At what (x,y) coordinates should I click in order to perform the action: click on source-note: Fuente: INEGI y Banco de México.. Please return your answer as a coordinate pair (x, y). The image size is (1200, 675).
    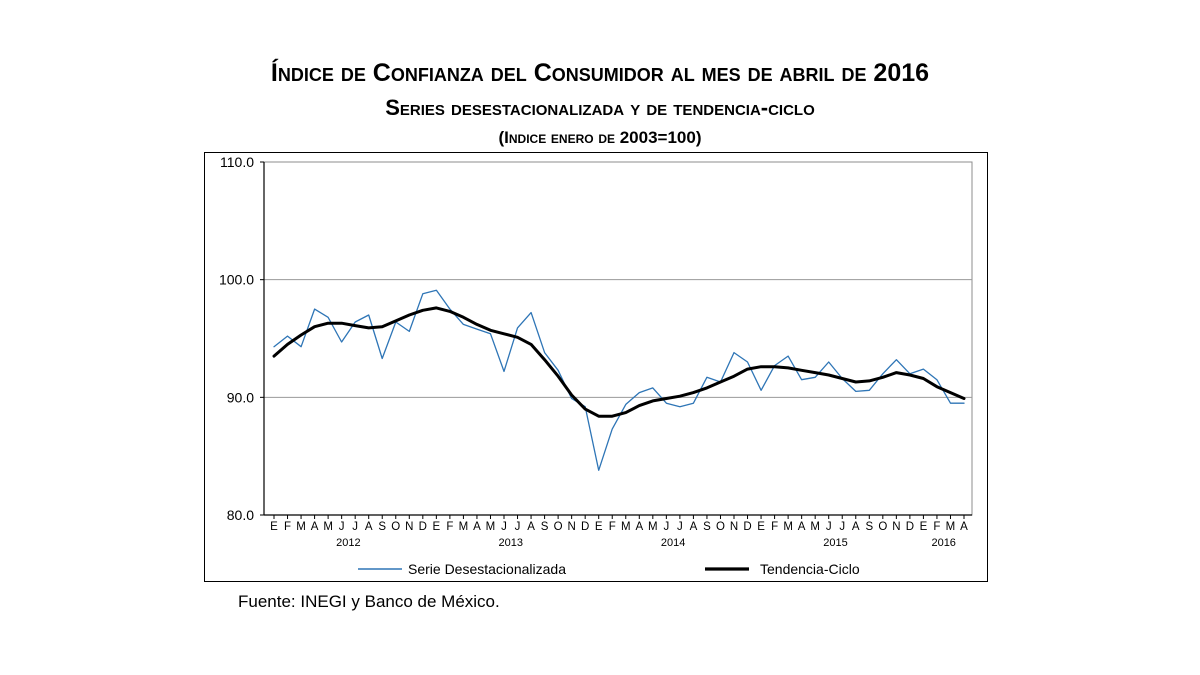
    Looking at the image, I should click on (369, 601).